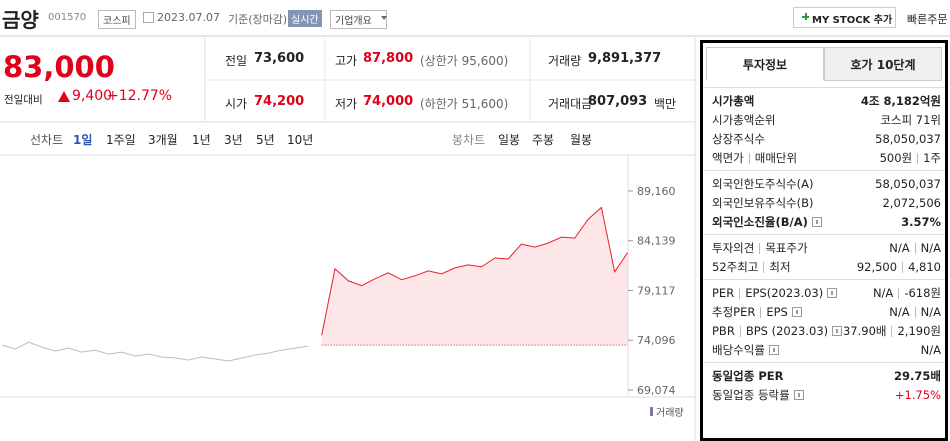  Describe the element at coordinates (927, 19) in the screenshot. I see `quick-order: 빠른주문` at that location.